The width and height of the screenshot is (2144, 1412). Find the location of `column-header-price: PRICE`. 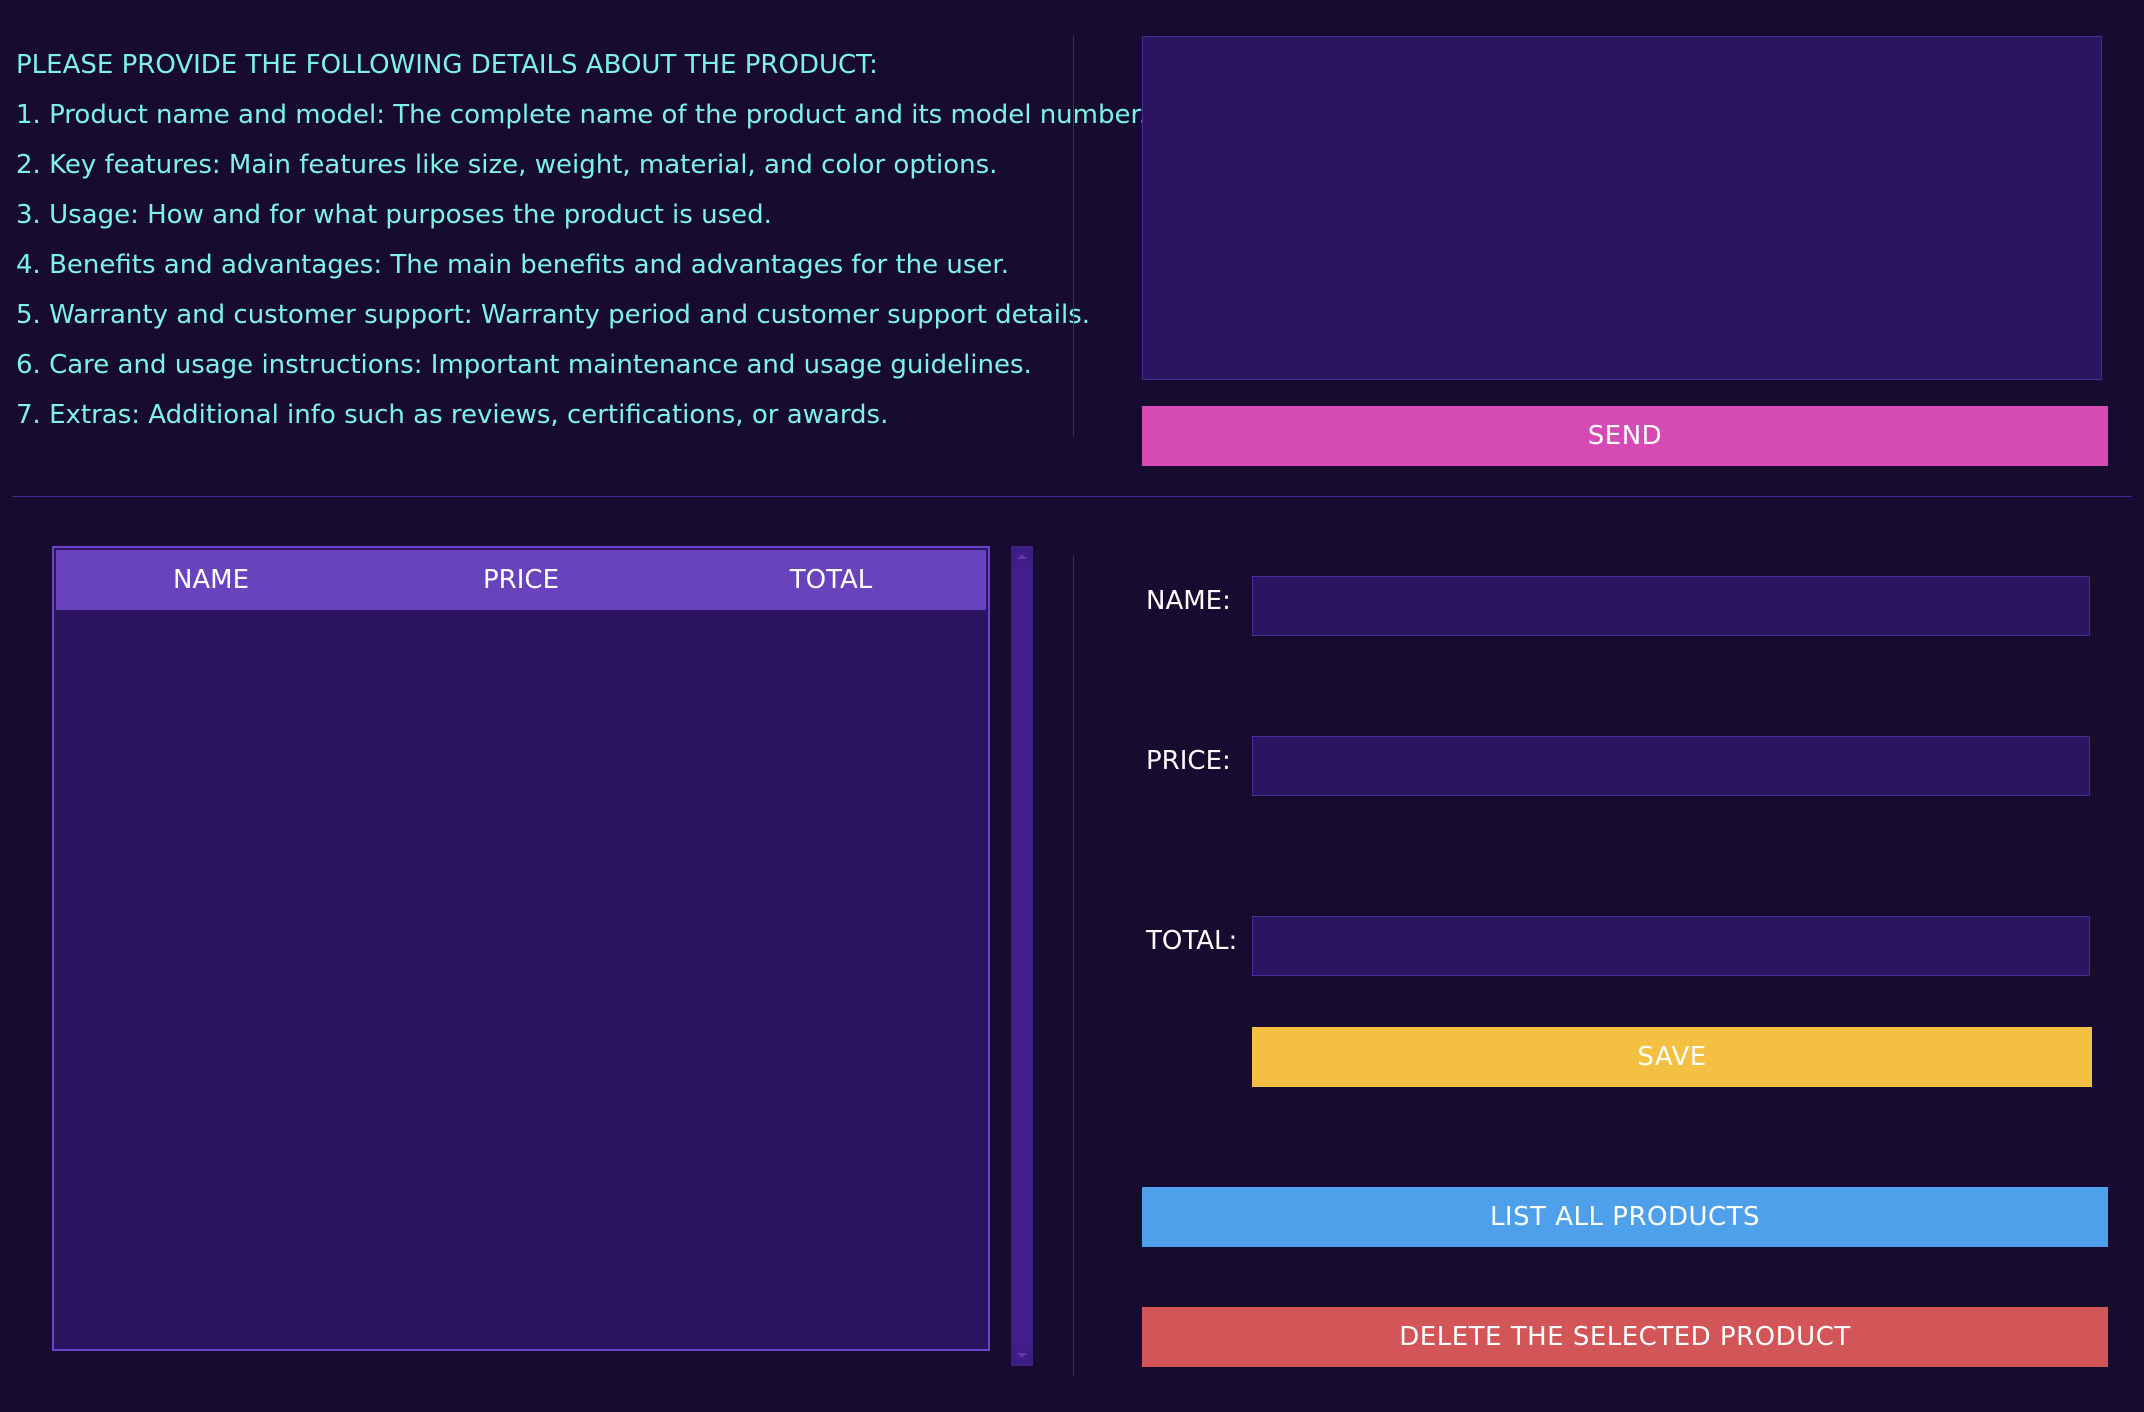

column-header-price: PRICE is located at coordinates (521, 580).